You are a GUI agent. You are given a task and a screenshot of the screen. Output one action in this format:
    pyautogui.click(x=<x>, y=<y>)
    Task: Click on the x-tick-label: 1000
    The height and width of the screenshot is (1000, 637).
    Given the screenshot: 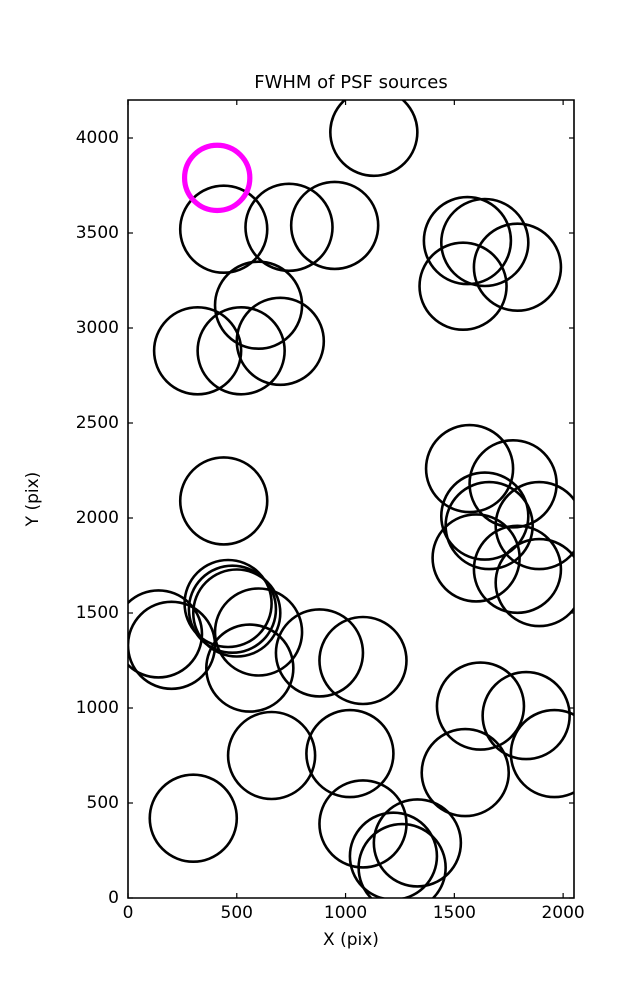 What is the action you would take?
    pyautogui.click(x=345, y=913)
    